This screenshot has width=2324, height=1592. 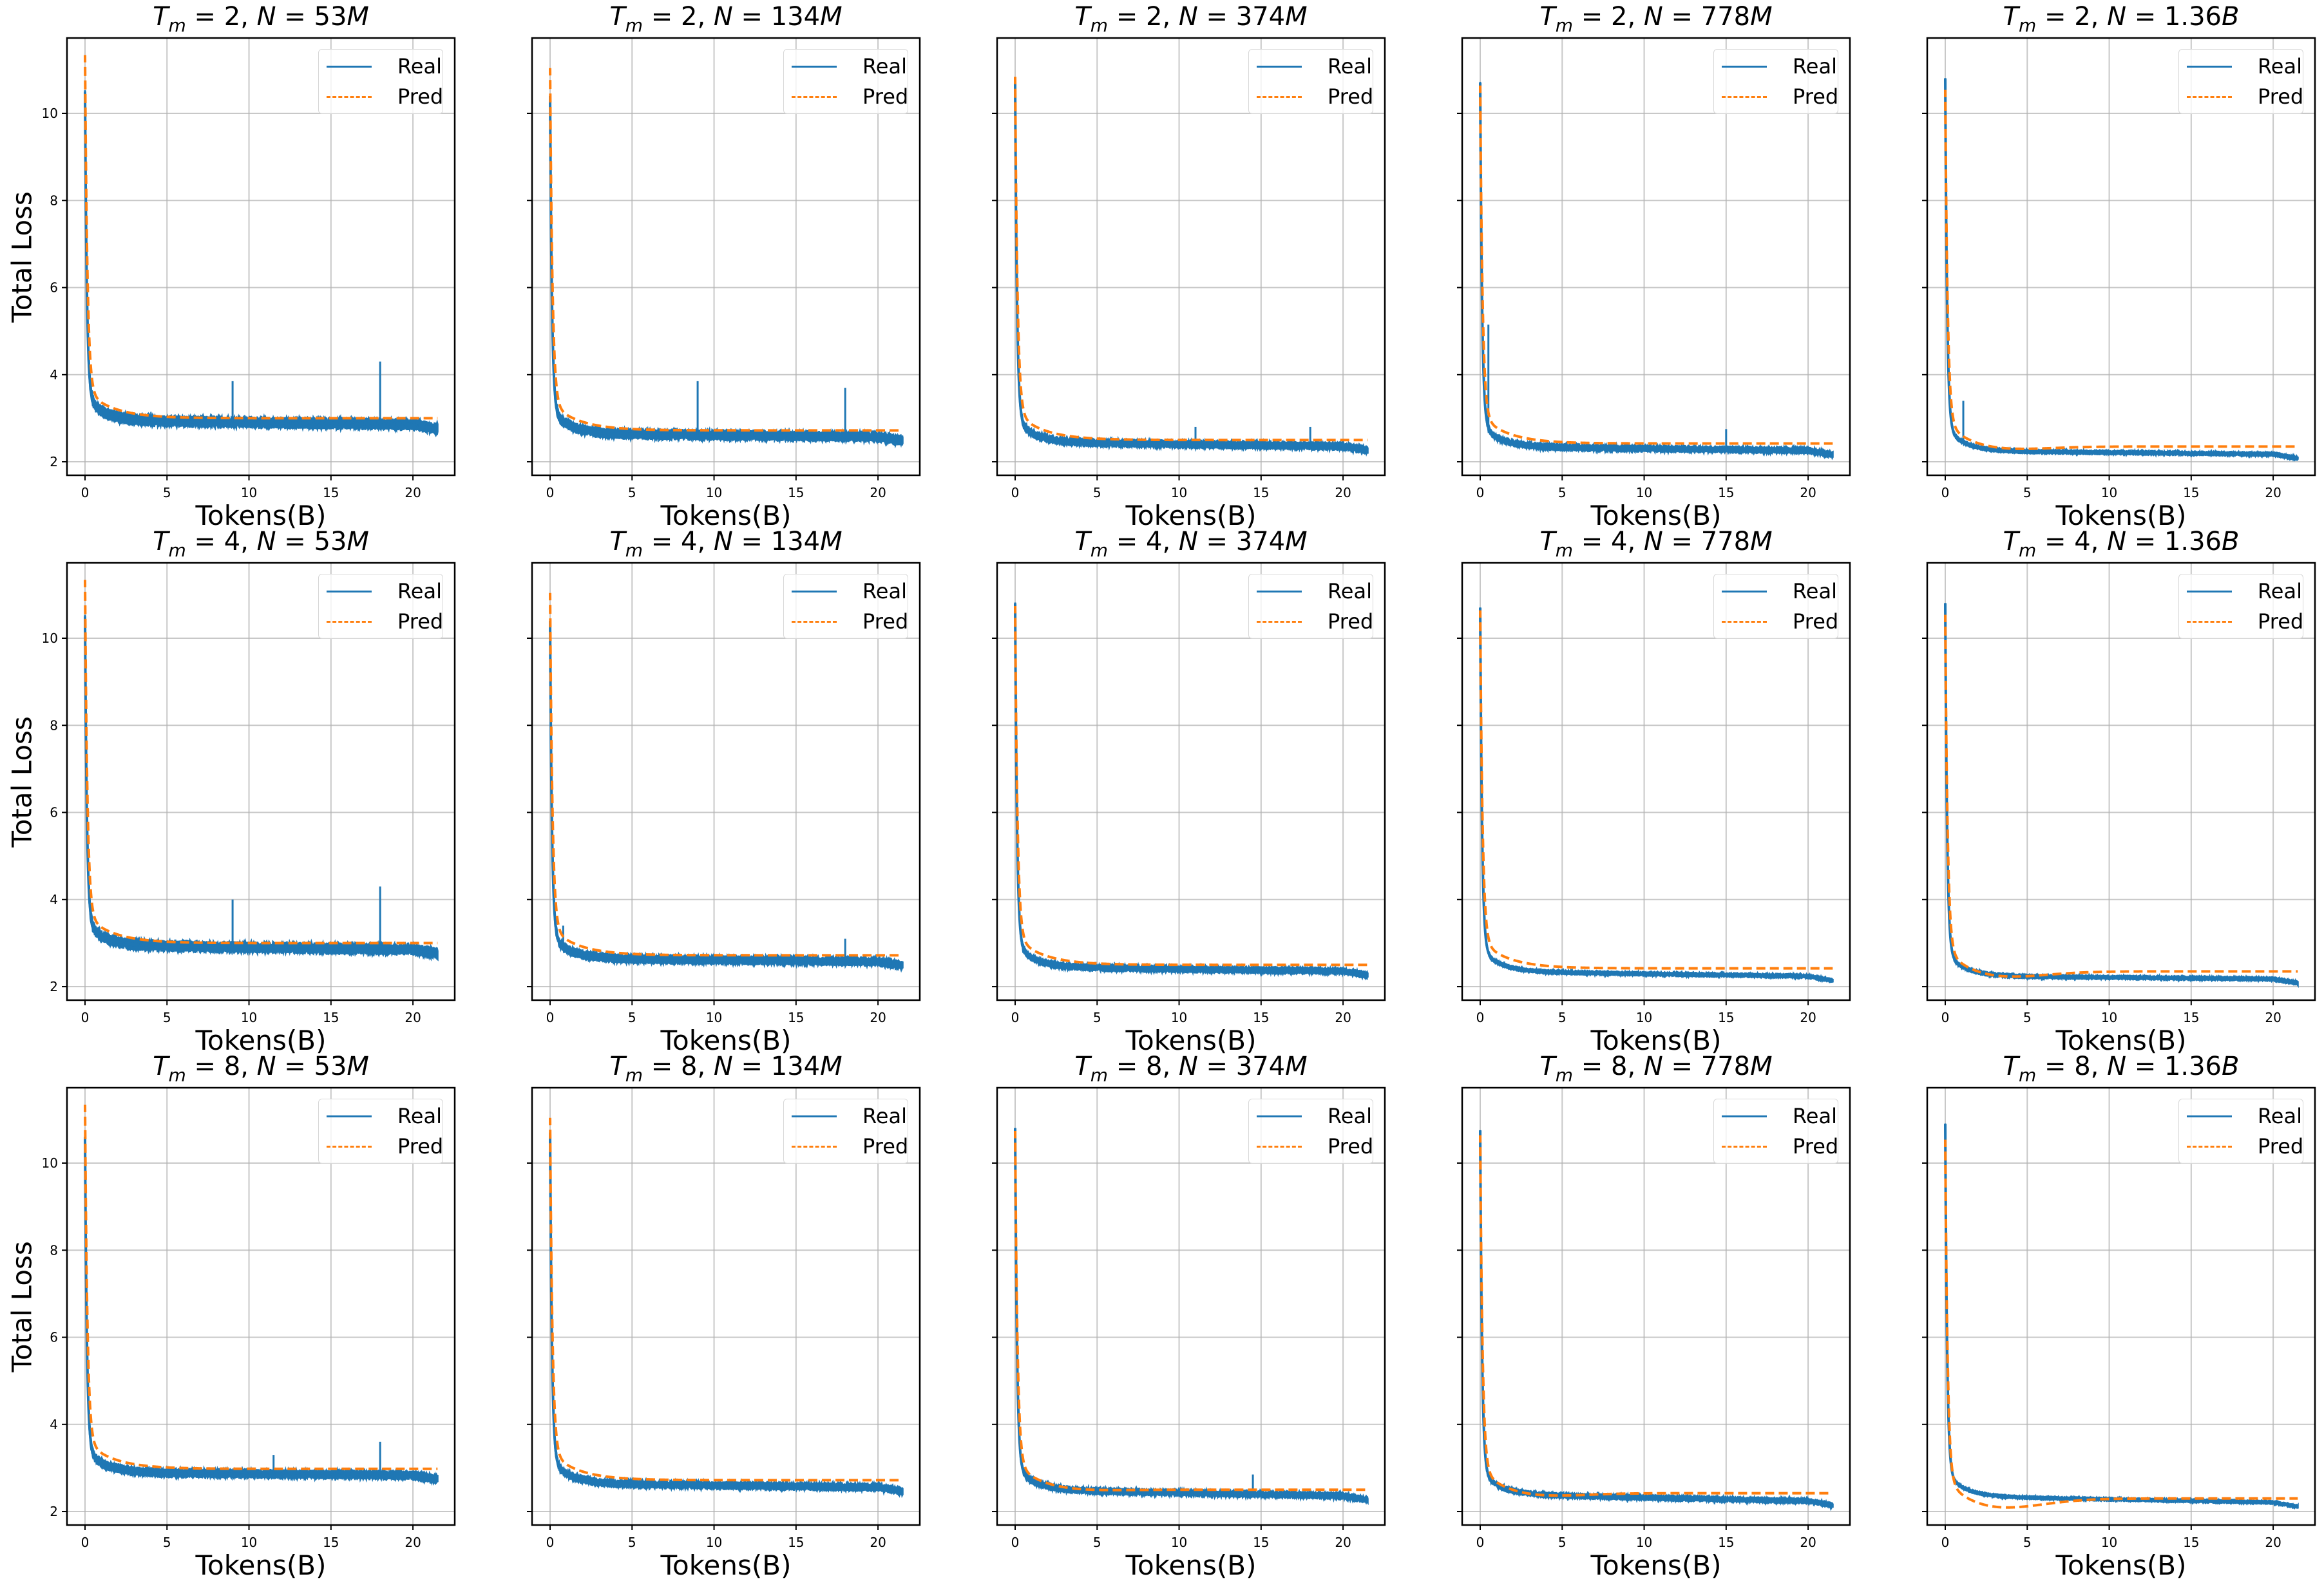 I want to click on panel-title: Tm = 2, N = 374M, so click(x=1191, y=19).